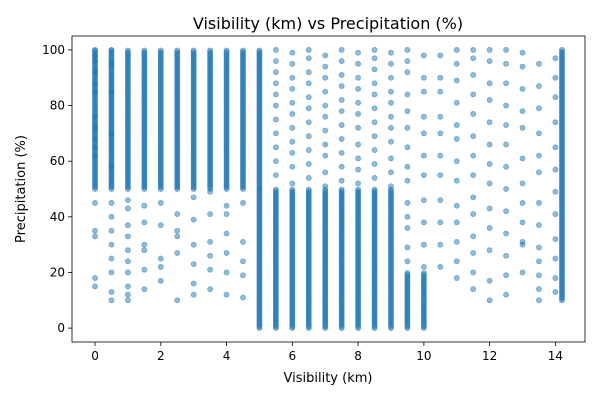  Describe the element at coordinates (61, 328) in the screenshot. I see `y-tick-label: 0` at that location.